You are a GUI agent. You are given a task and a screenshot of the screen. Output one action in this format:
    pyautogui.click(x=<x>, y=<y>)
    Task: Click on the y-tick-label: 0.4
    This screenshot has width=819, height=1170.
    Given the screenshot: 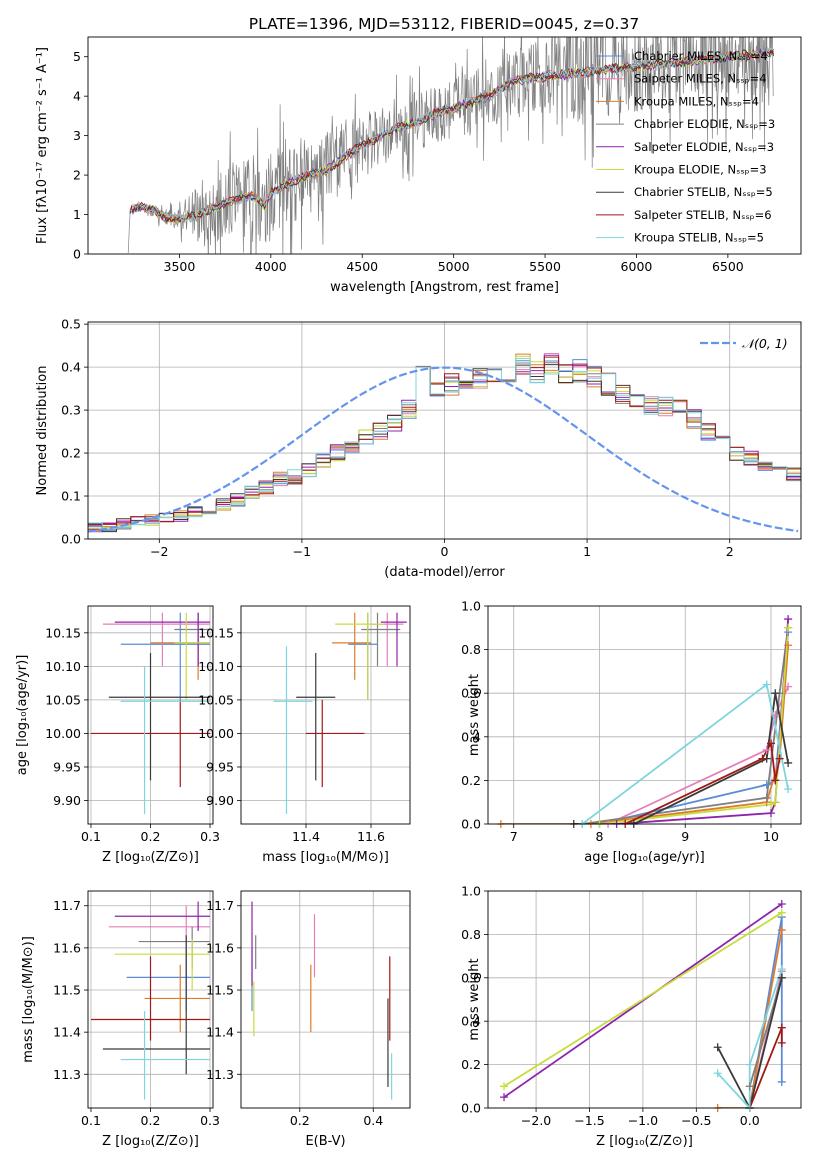 What is the action you would take?
    pyautogui.click(x=71, y=367)
    